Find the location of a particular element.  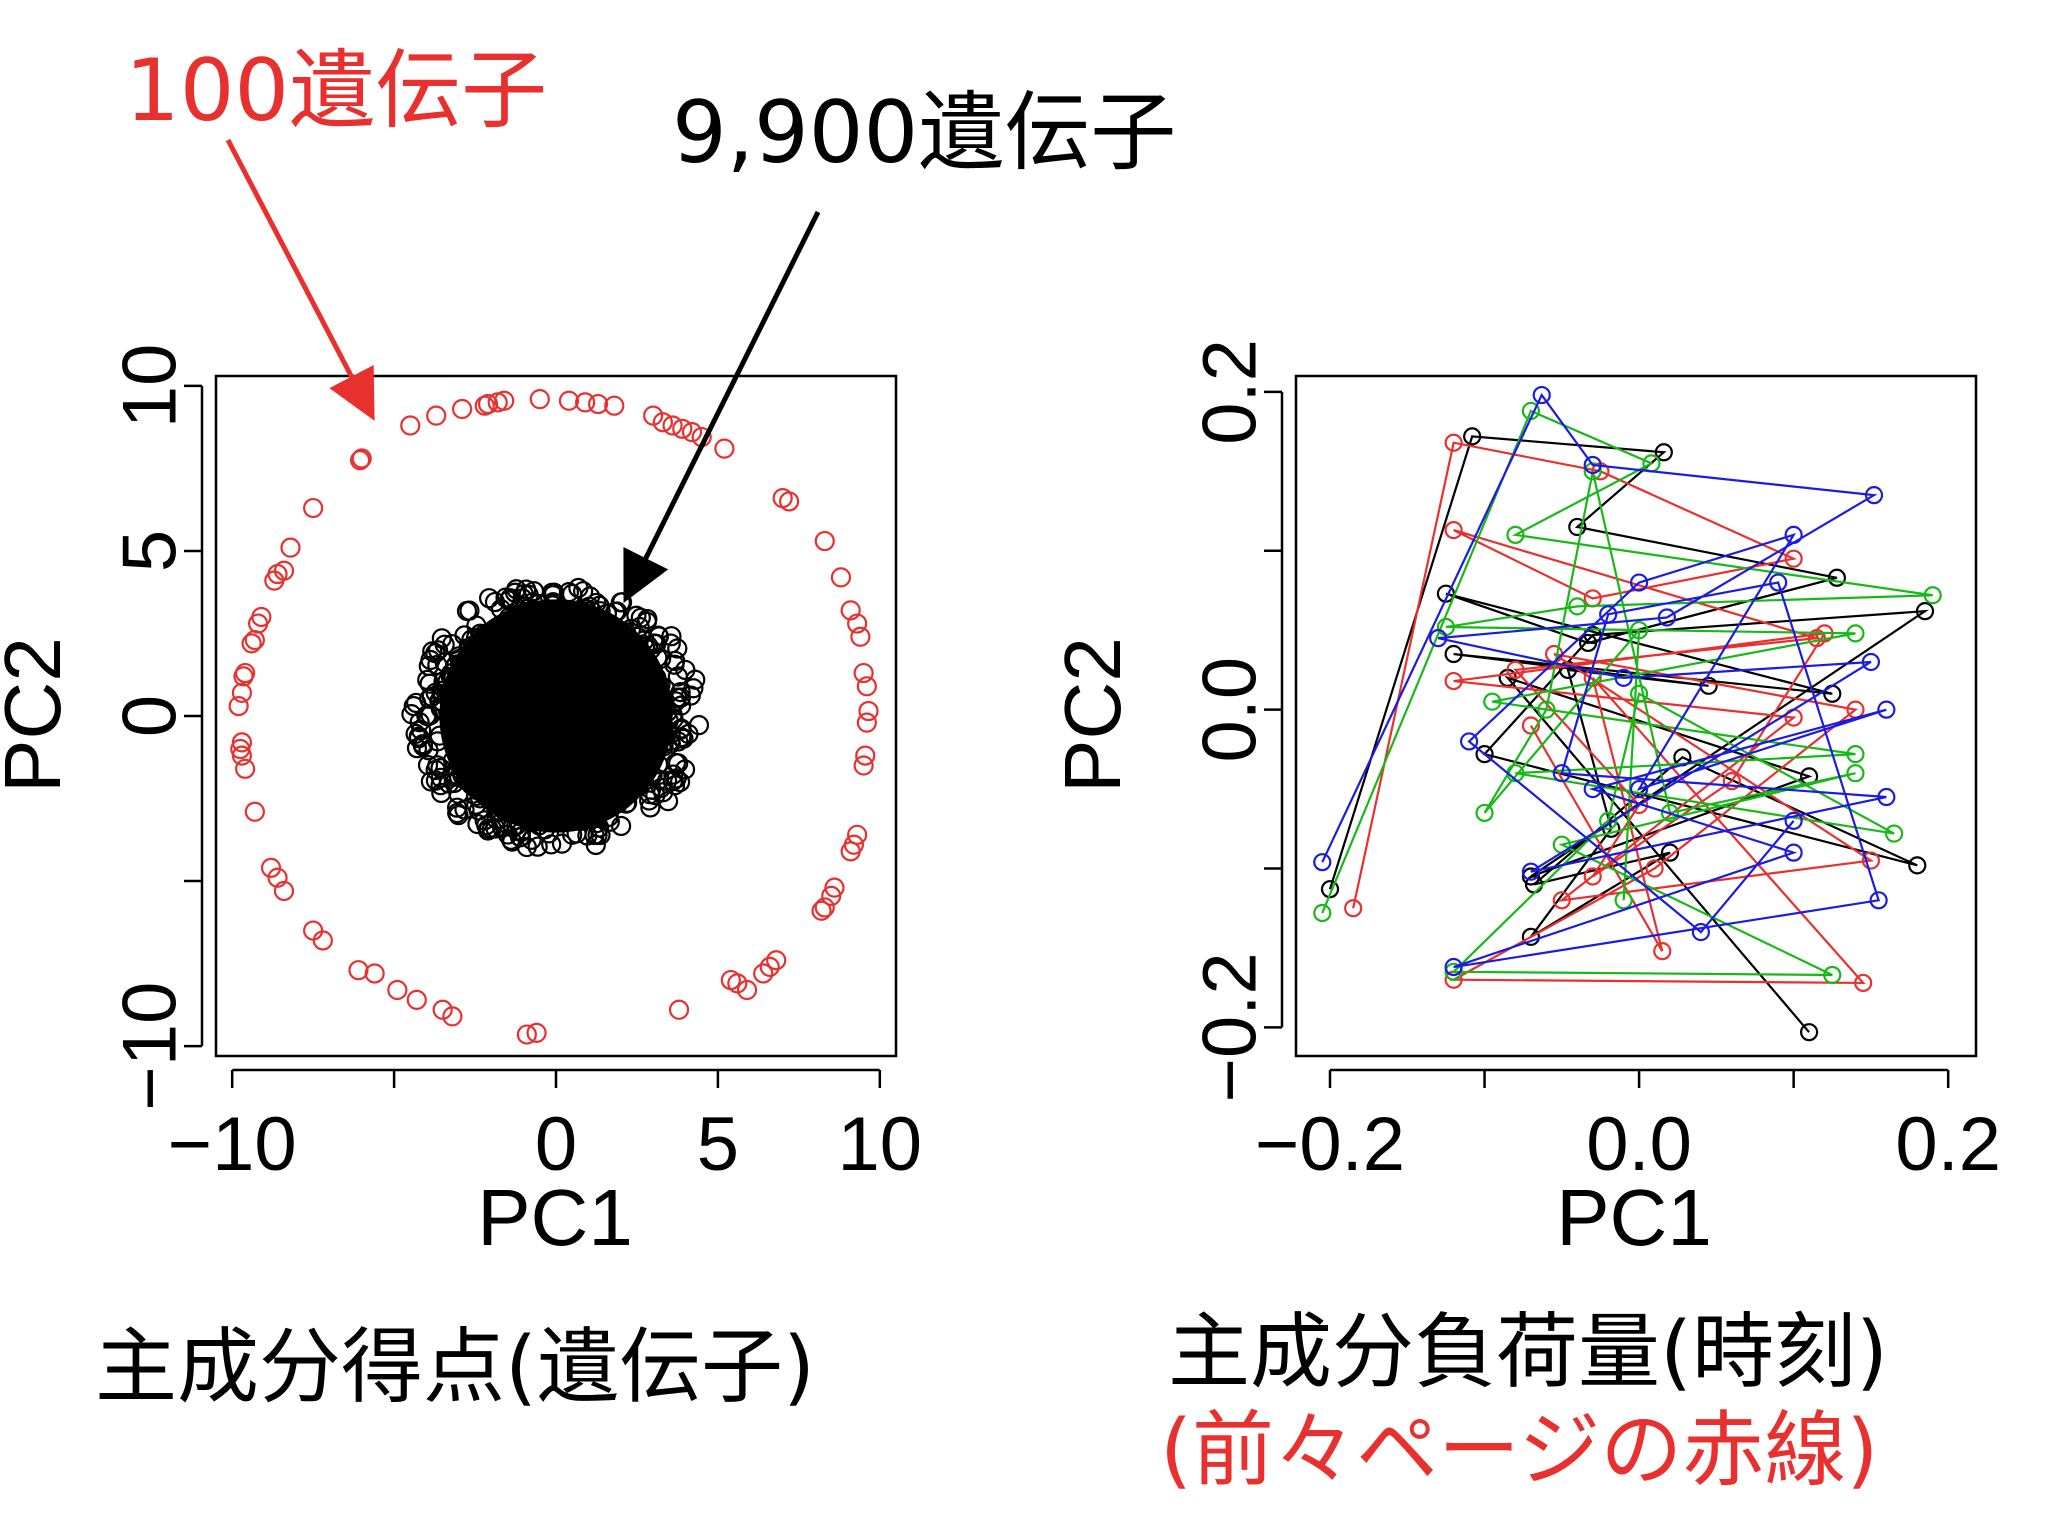

cluster-core is located at coordinates (556, 716).